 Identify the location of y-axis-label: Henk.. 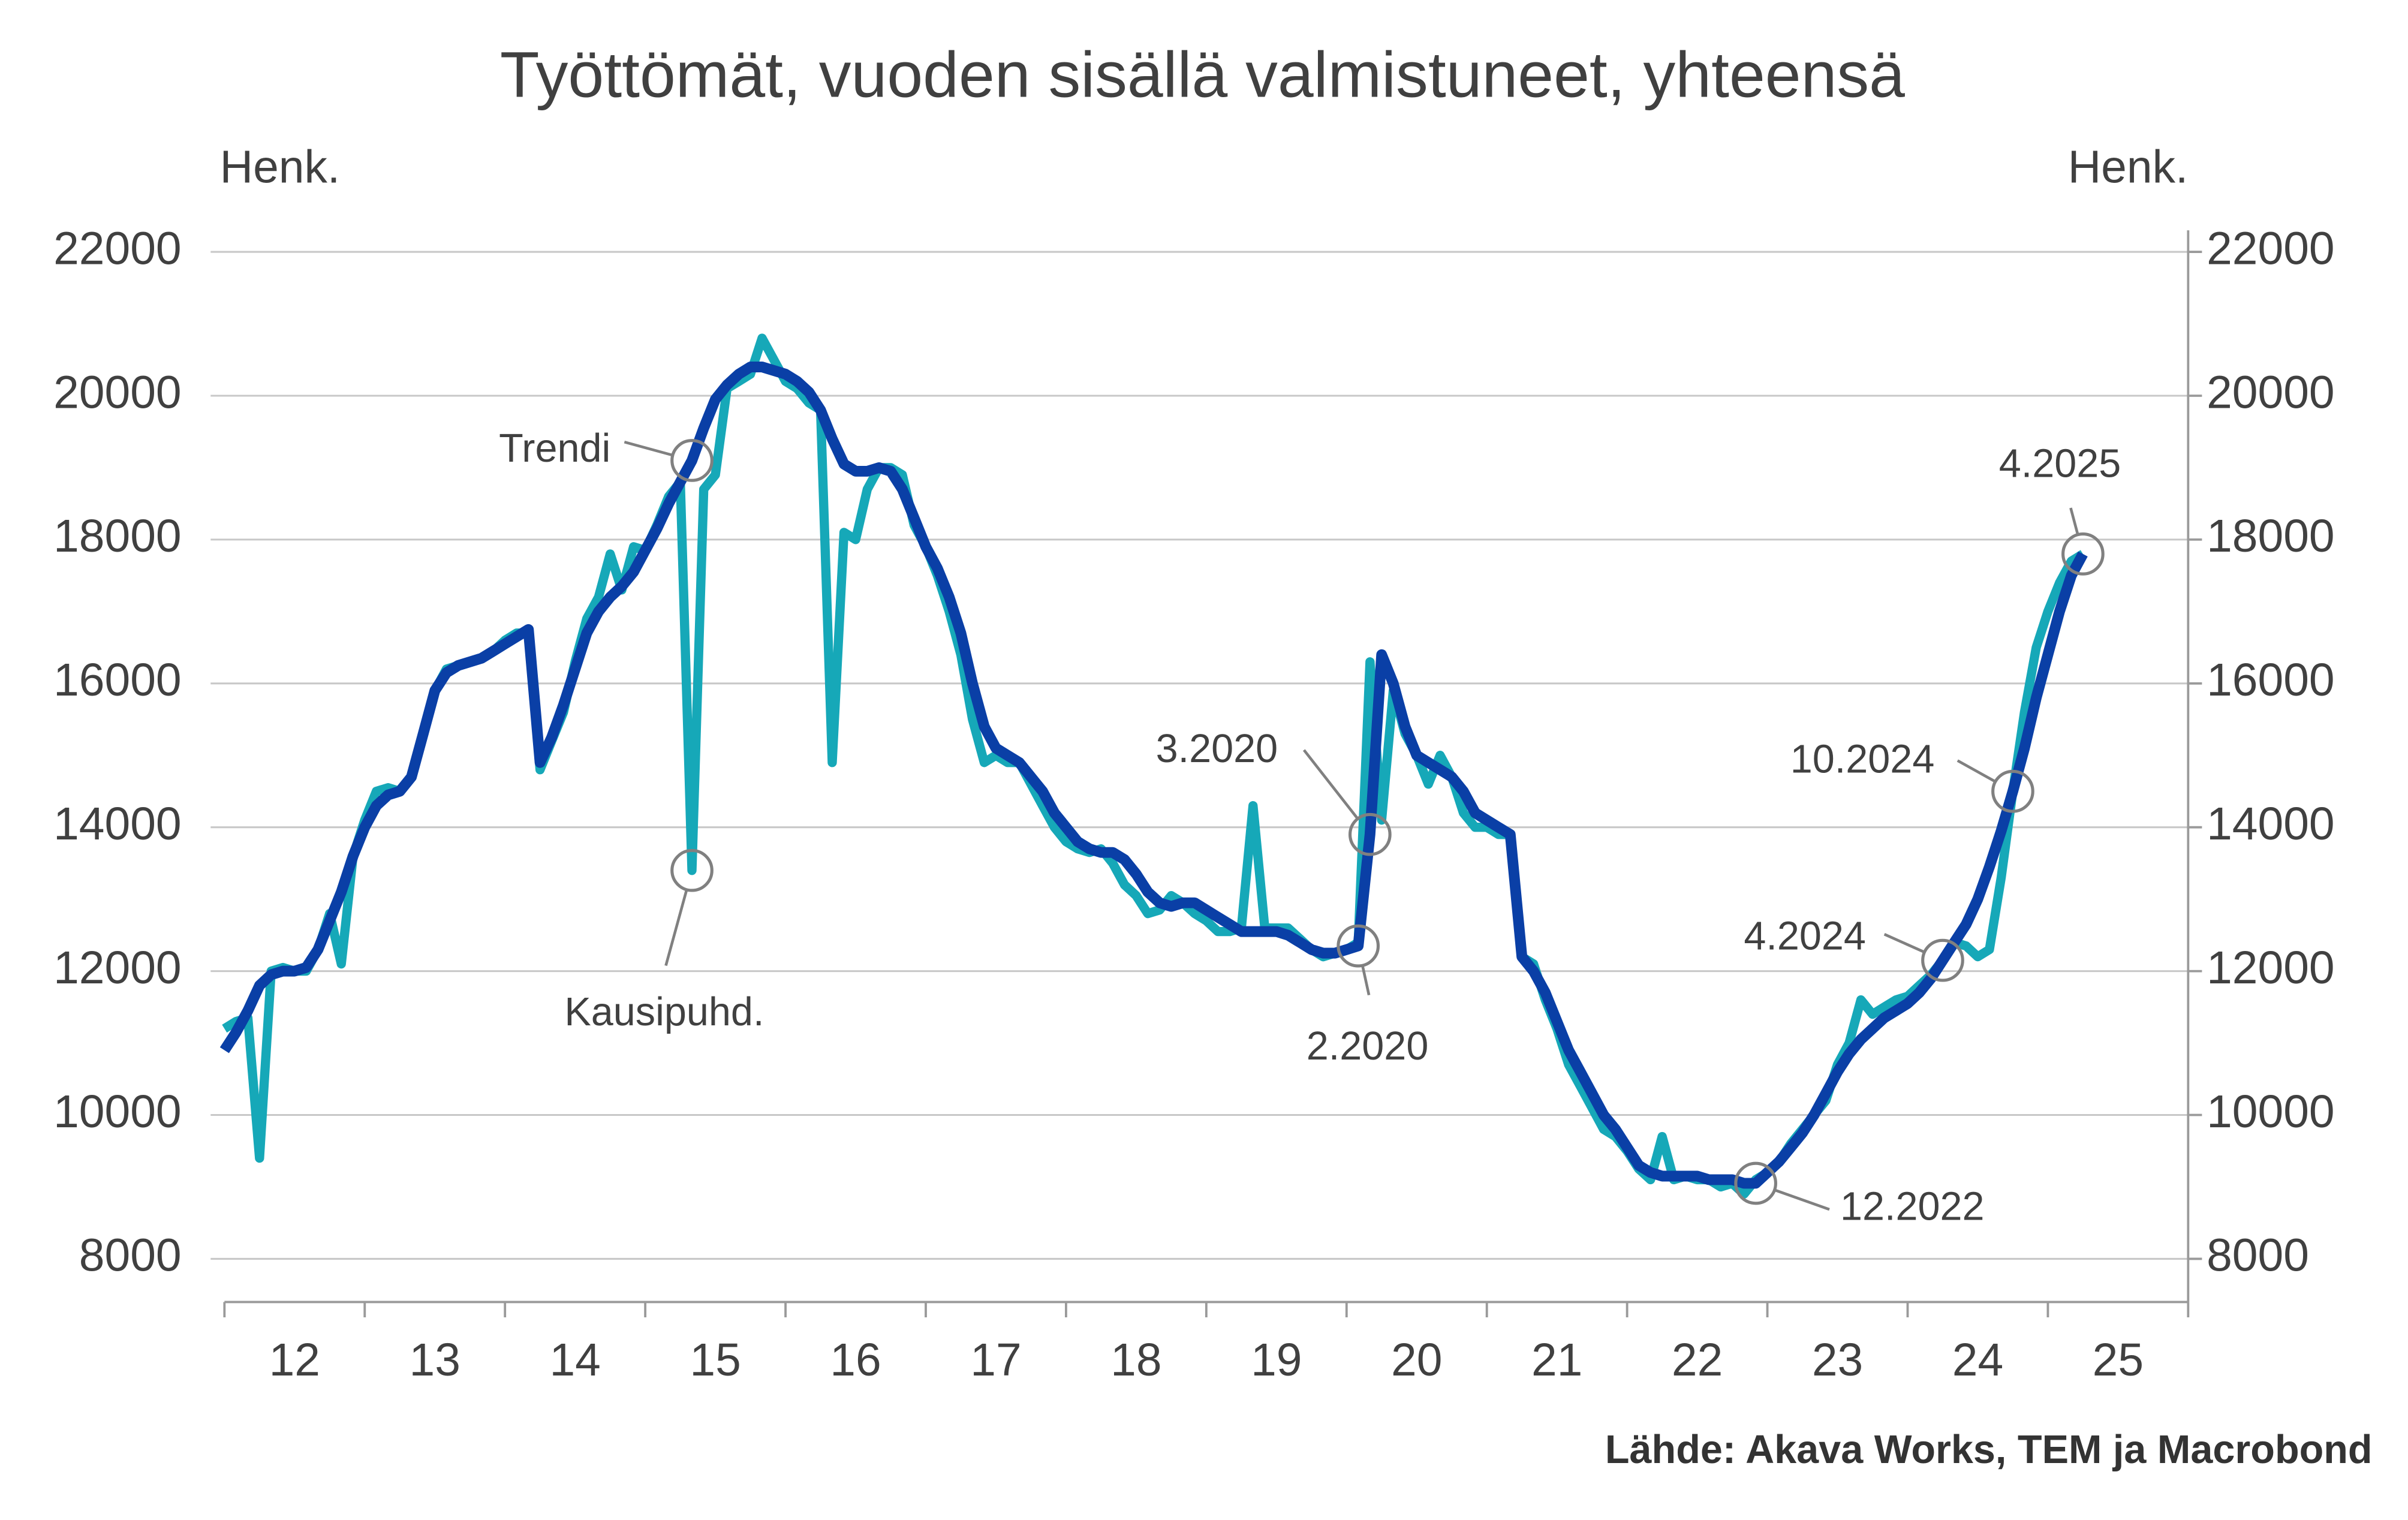
(280, 167).